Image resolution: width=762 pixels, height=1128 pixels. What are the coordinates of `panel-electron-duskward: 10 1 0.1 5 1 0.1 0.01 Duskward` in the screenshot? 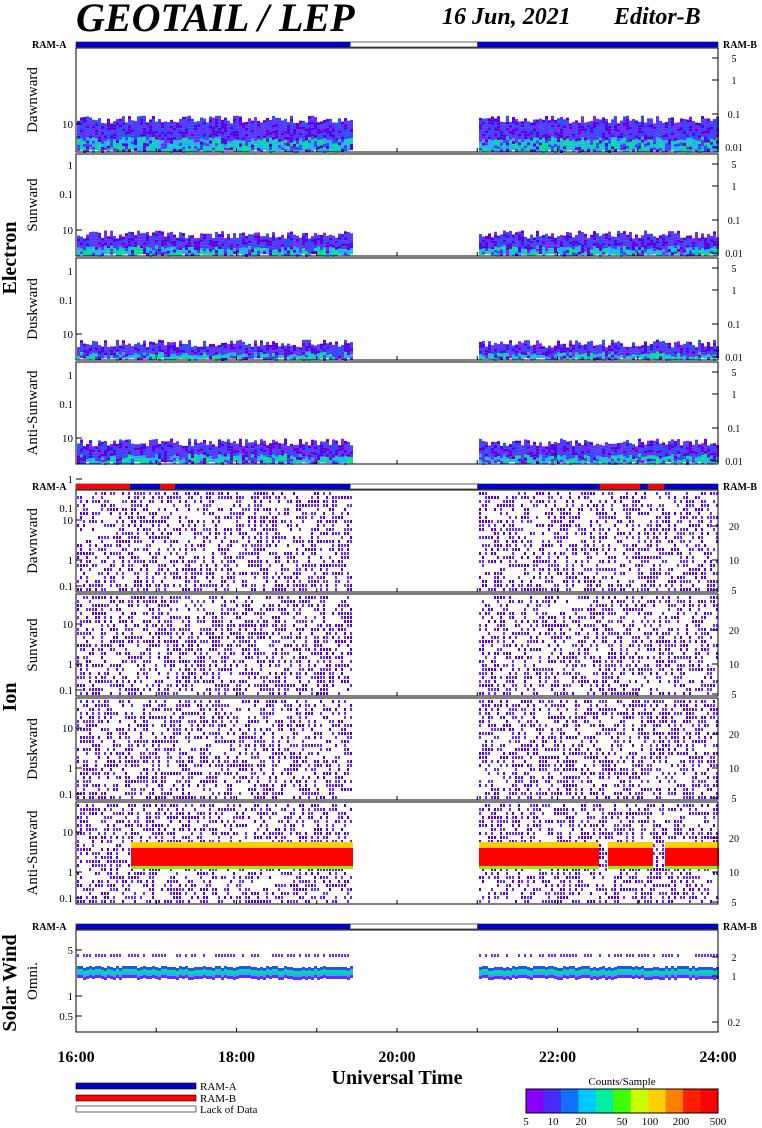 It's located at (384, 334).